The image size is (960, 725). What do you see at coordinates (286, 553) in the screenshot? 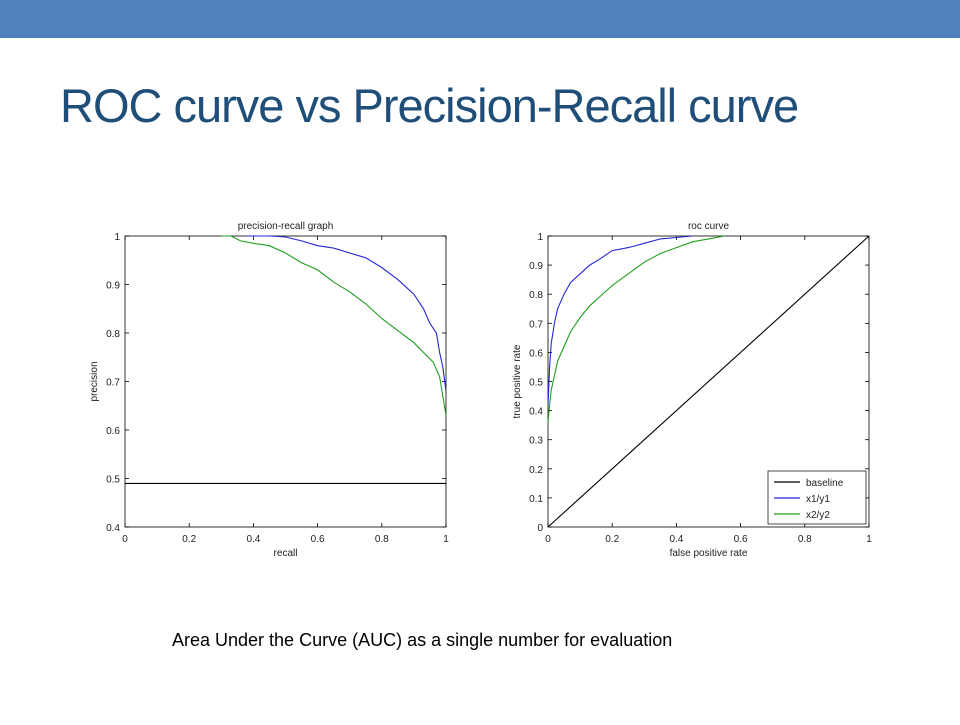
I see `x-axis-label: recall` at bounding box center [286, 553].